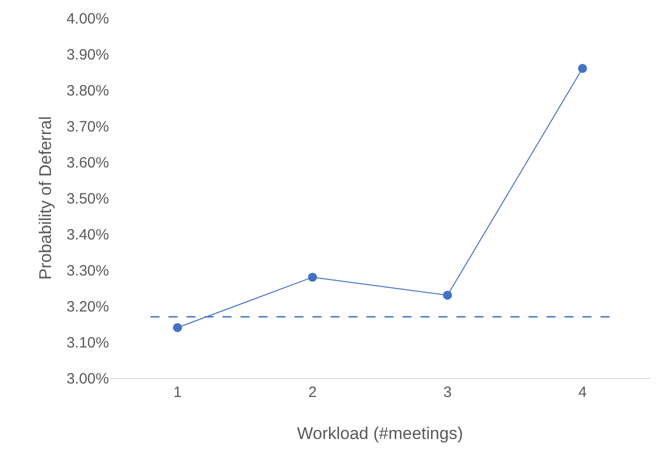 The height and width of the screenshot is (449, 672). What do you see at coordinates (380, 433) in the screenshot?
I see `x-axis-title: Workload (#meetings)` at bounding box center [380, 433].